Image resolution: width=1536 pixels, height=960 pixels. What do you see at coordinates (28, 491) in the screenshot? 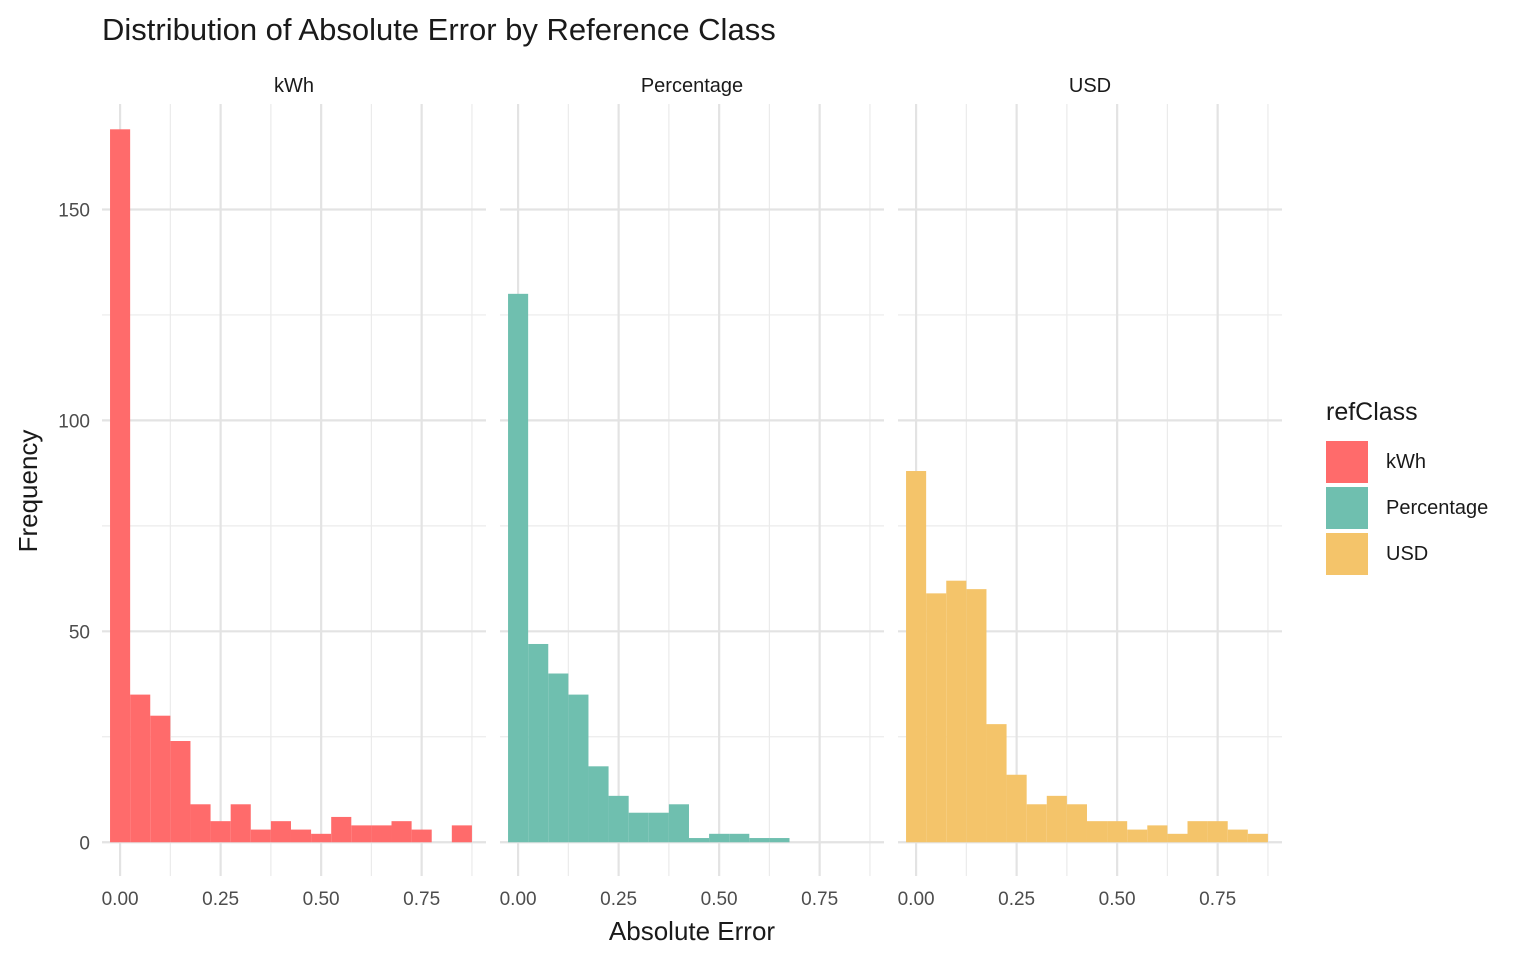
I see `y-axis-label: Frequency` at bounding box center [28, 491].